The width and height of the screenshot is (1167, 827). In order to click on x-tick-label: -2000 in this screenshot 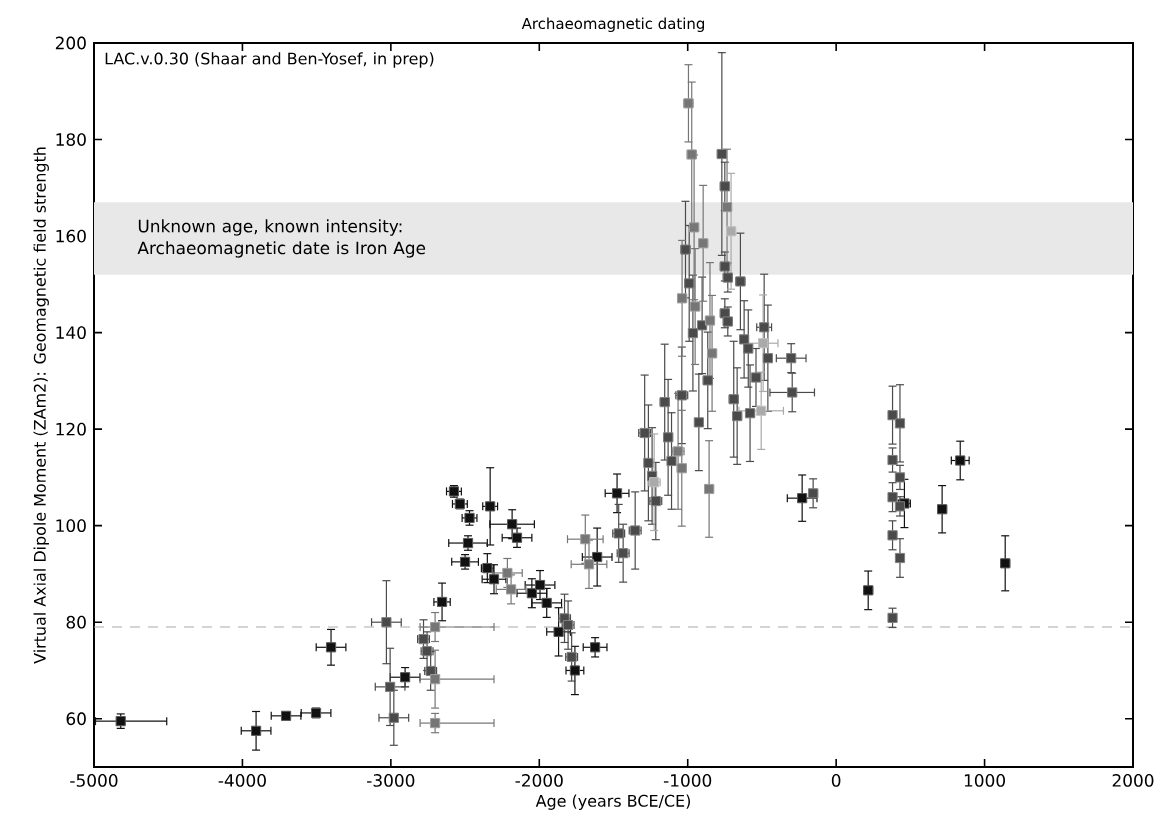, I will do `click(539, 780)`.